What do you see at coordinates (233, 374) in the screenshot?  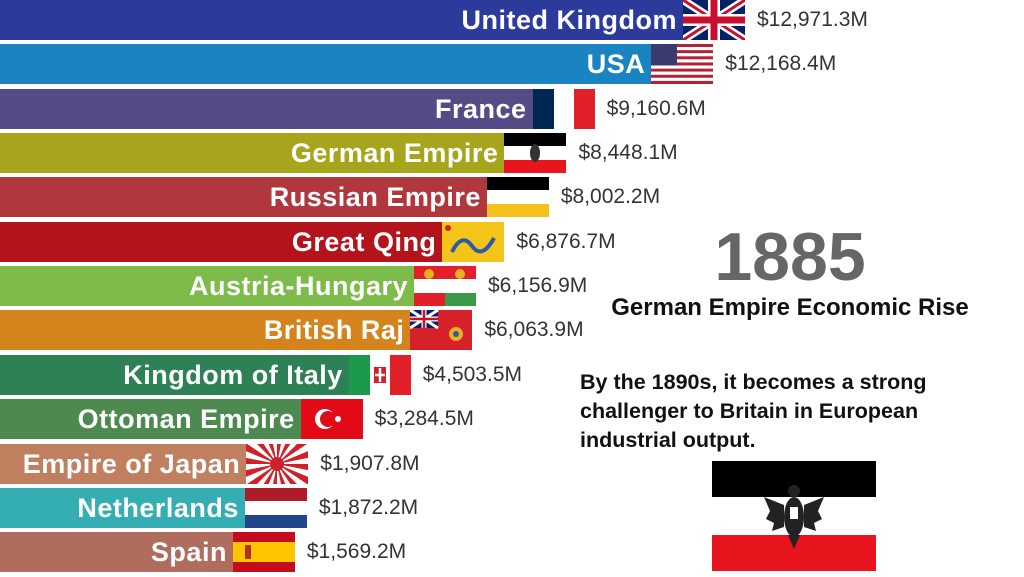 I see `bar-label: Kingdom of Italy` at bounding box center [233, 374].